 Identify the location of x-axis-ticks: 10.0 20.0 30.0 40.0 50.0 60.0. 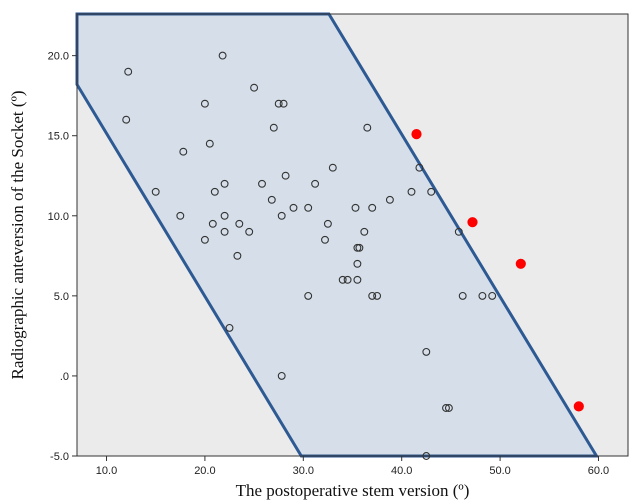
(352, 466).